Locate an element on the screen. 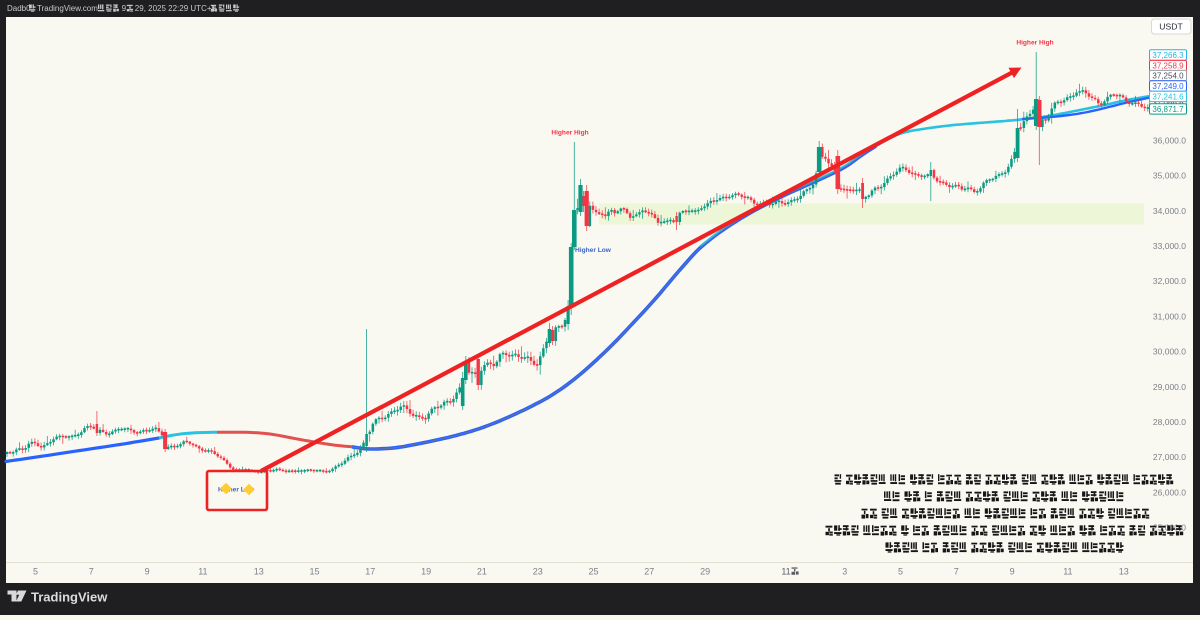  svg-text: 37,254.0 is located at coordinates (1168, 76).